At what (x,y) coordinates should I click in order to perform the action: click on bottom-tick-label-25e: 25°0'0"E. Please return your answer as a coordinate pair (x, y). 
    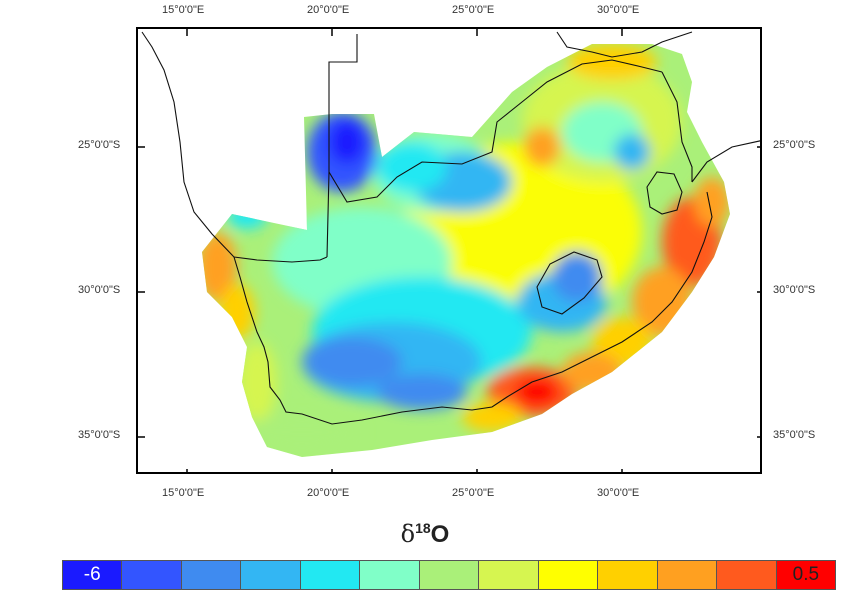
    Looking at the image, I should click on (473, 493).